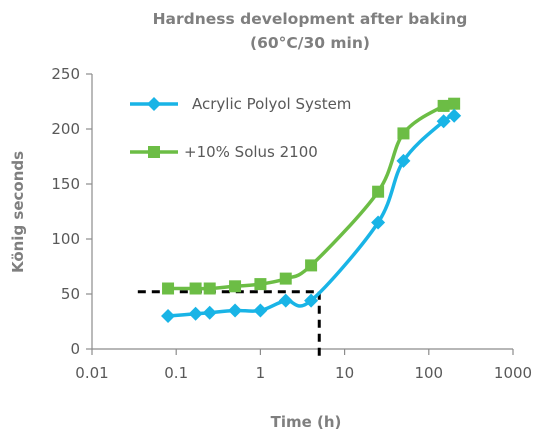 The width and height of the screenshot is (554, 448). What do you see at coordinates (428, 373) in the screenshot?
I see `x-tick-label: 100` at bounding box center [428, 373].